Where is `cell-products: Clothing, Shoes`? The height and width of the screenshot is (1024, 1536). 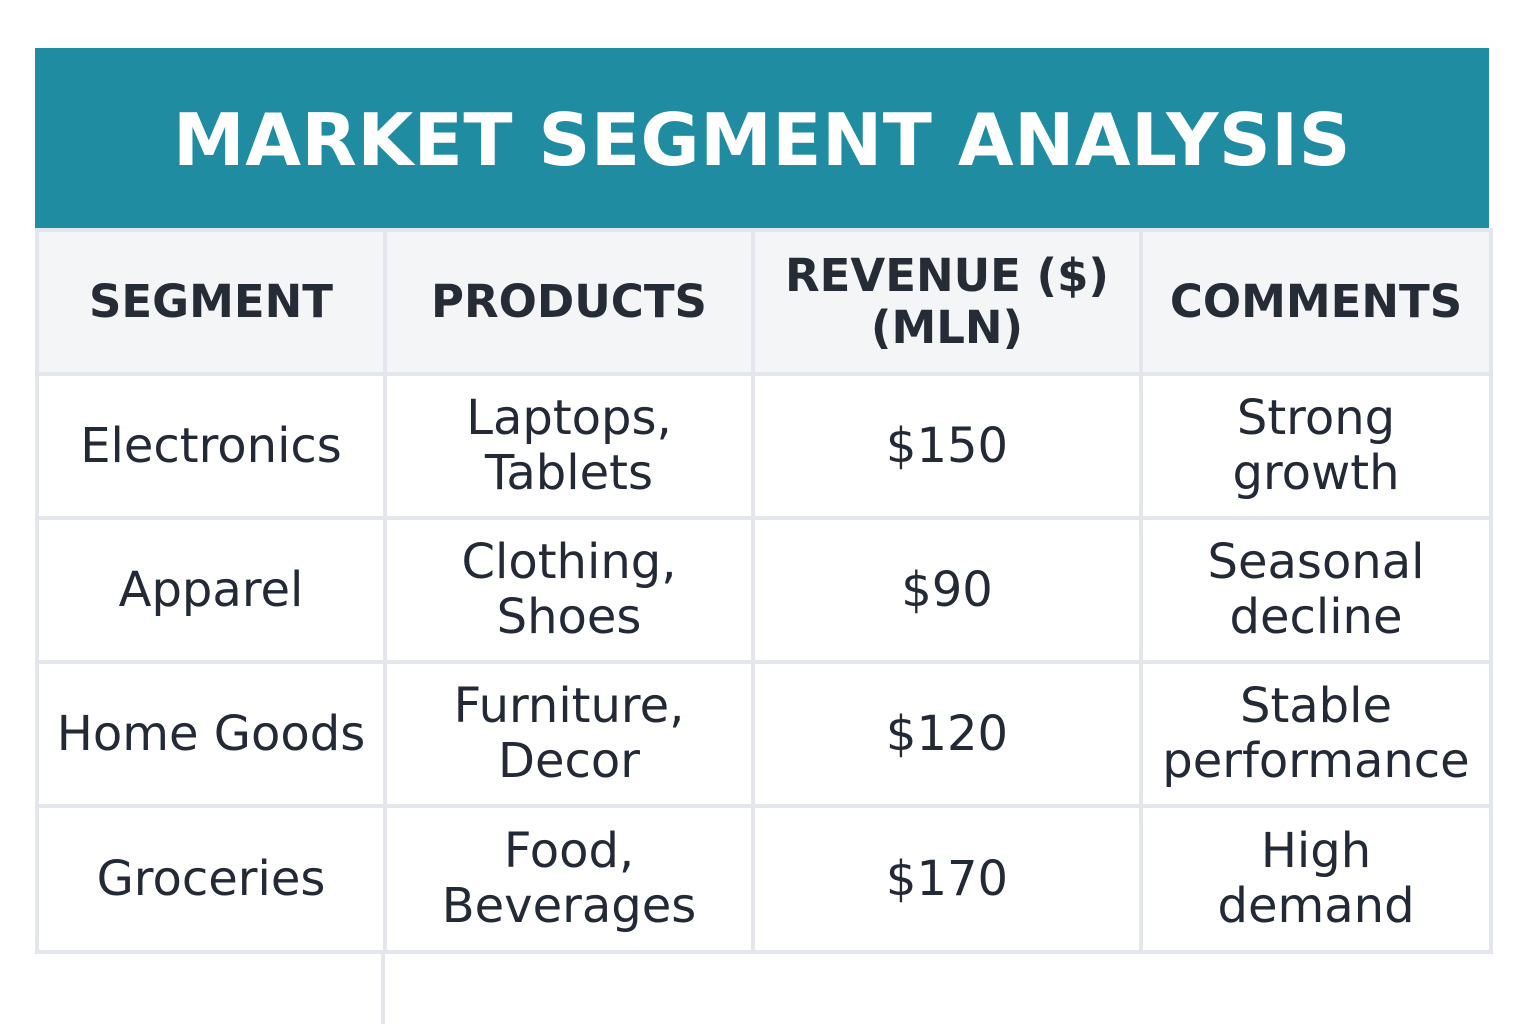
cell-products: Clothing, Shoes is located at coordinates (569, 590).